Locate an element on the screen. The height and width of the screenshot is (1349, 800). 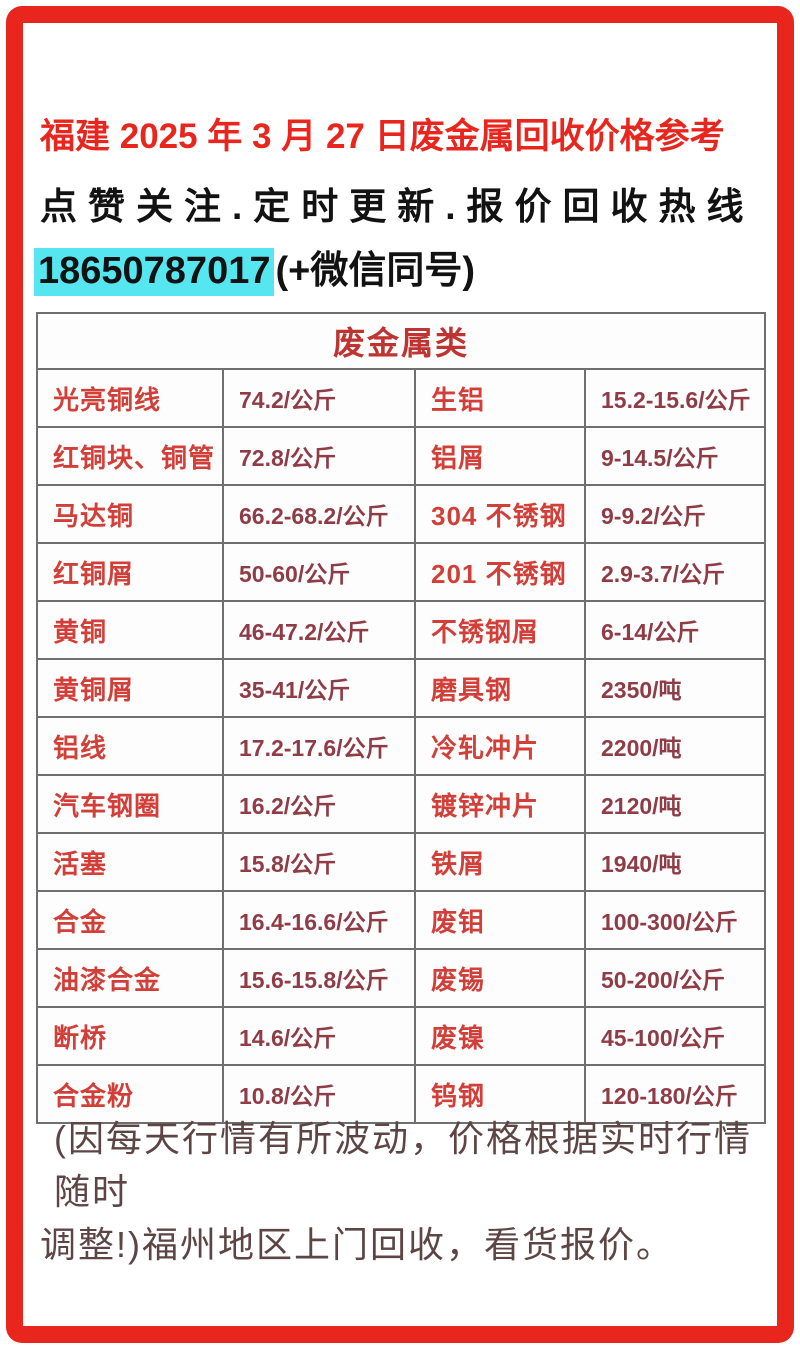
item-price-cell: 46-47.2/公斤 is located at coordinates (319, 630).